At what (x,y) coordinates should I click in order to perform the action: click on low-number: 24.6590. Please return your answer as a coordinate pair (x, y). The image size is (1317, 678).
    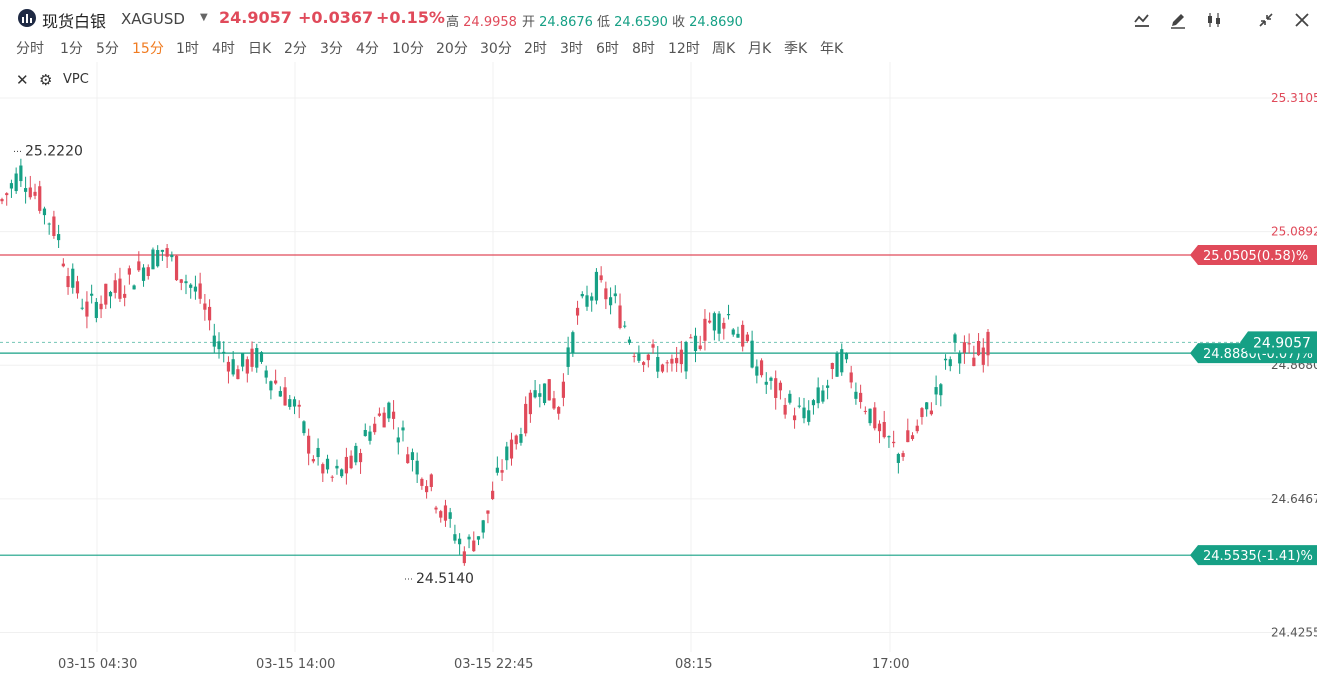
    Looking at the image, I should click on (641, 22).